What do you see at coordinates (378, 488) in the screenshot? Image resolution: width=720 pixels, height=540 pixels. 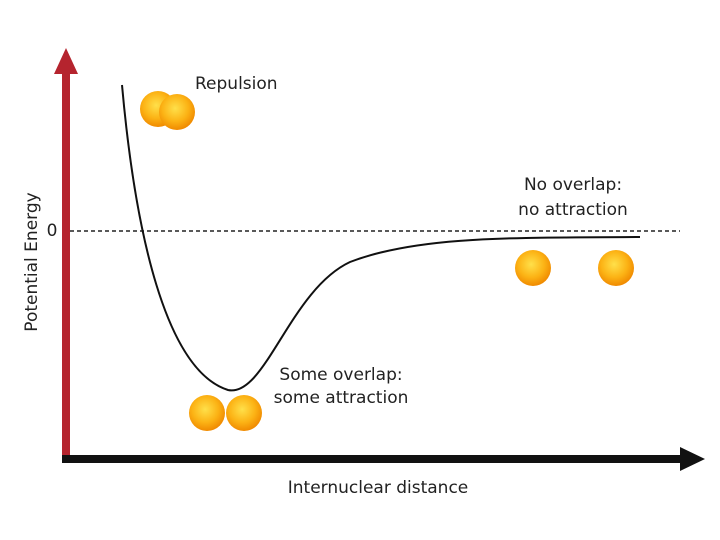 I see `x-axis-label: Internuclear distance` at bounding box center [378, 488].